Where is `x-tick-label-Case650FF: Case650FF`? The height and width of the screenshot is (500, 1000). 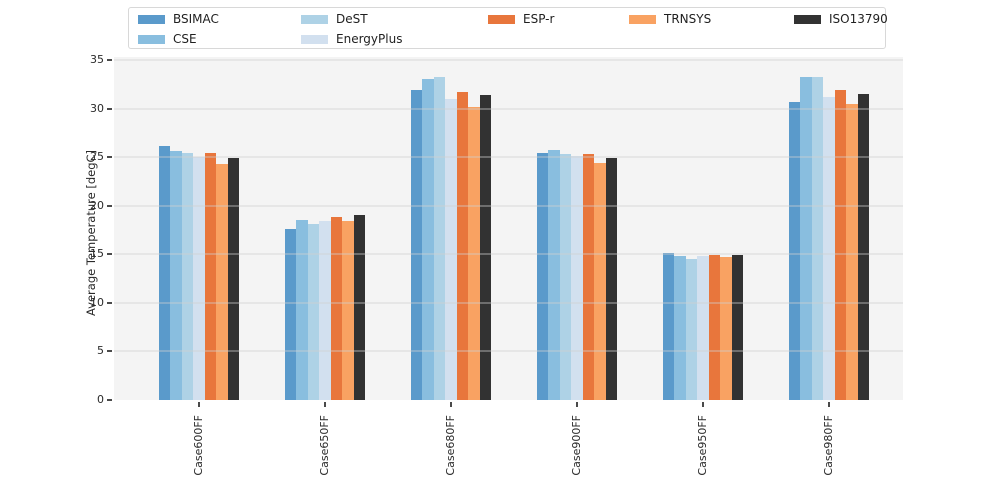 x-tick-label-Case650FF: Case650FF is located at coordinates (348, 443).